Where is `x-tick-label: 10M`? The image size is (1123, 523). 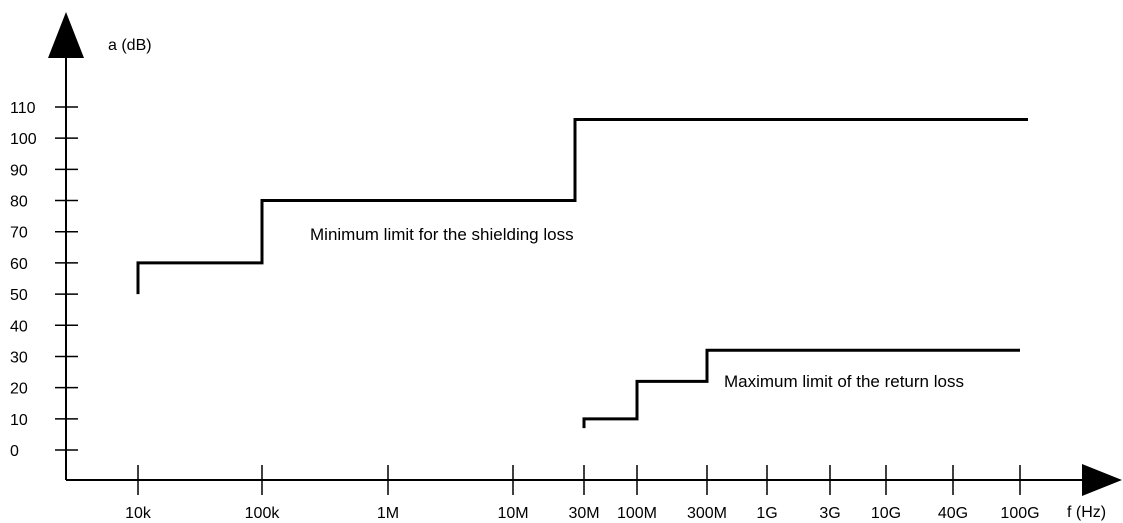
x-tick-label: 10M is located at coordinates (512, 513).